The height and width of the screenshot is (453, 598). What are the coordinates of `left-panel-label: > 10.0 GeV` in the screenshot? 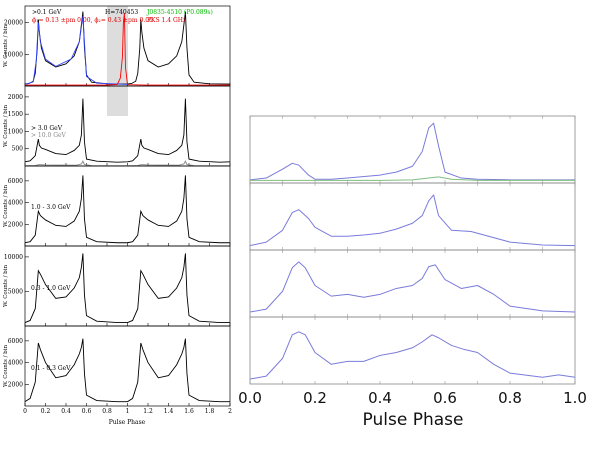 It's located at (49, 135).